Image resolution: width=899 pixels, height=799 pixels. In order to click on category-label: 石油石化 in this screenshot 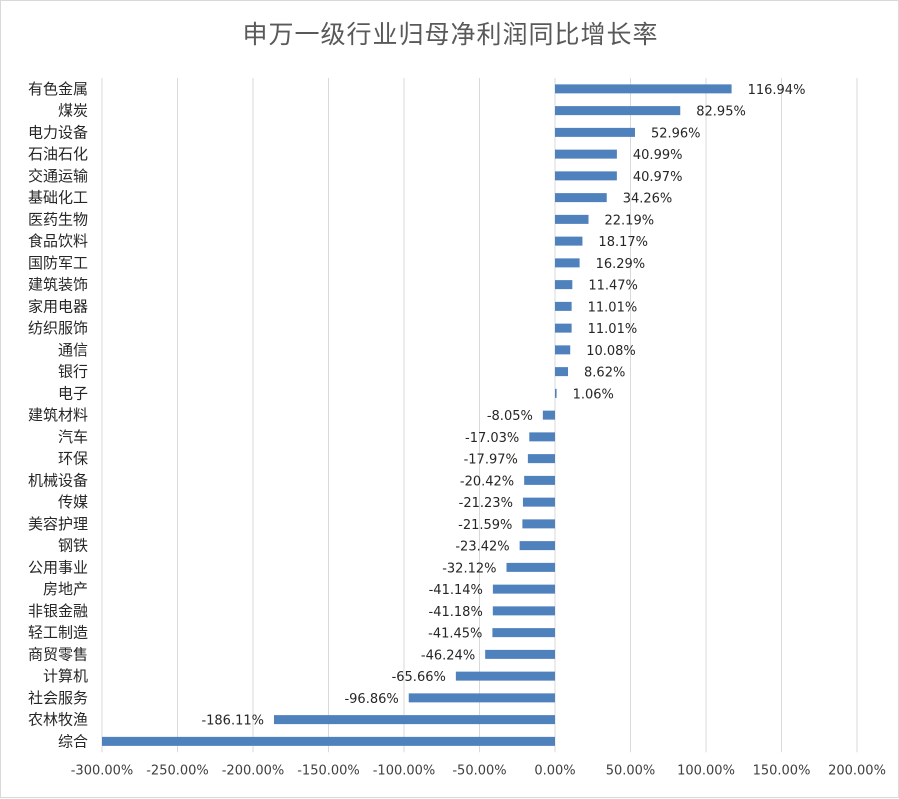, I will do `click(58, 154)`.